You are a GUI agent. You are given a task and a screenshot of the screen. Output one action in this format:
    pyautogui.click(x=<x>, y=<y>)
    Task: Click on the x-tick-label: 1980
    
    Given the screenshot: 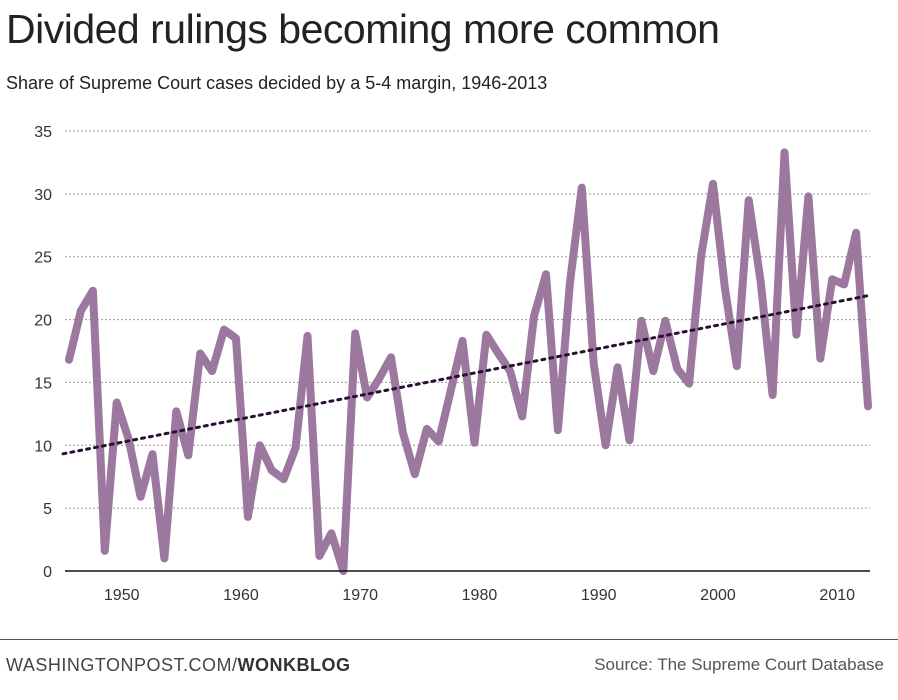 What is the action you would take?
    pyautogui.click(x=480, y=595)
    